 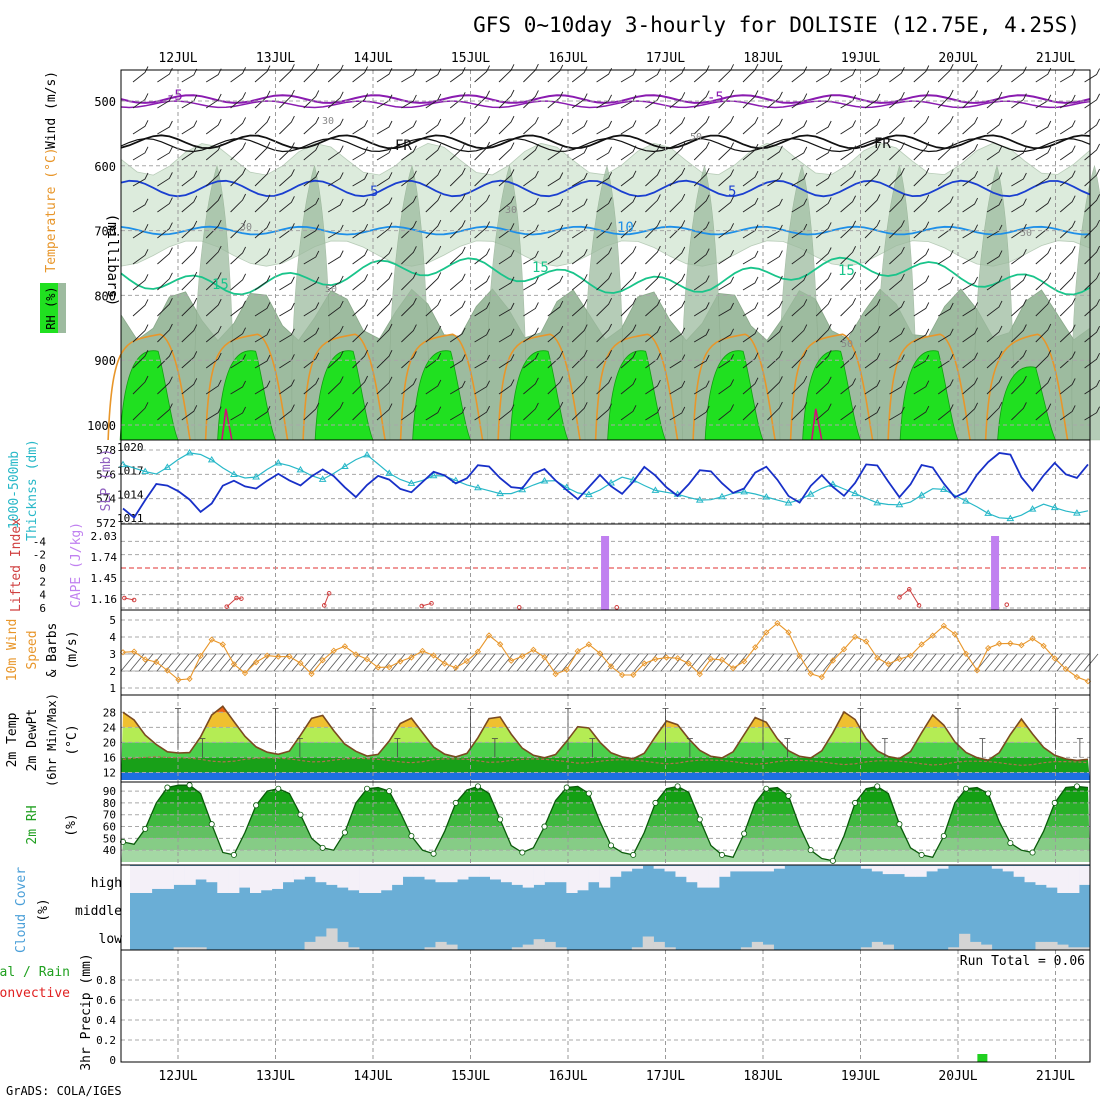 I want to click on upper-air-tick: 800, so click(x=105, y=296).